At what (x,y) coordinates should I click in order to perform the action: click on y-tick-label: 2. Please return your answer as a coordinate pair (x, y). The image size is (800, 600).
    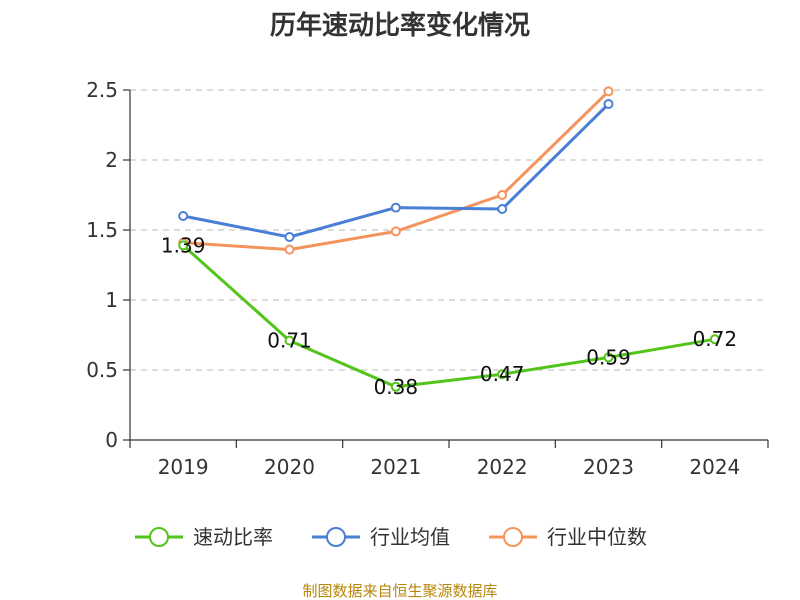
    Looking at the image, I should click on (111, 160).